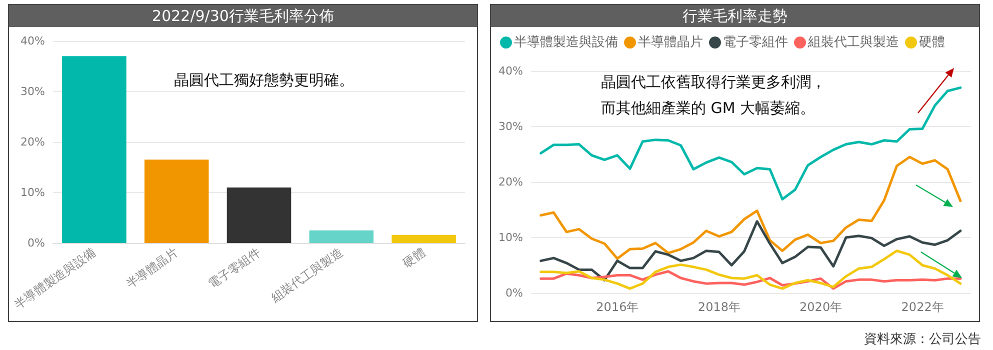 The image size is (993, 350). Describe the element at coordinates (713, 95) in the screenshot. I see `annotation: 晶圓代工依舊取得行業更多利潤，而其他細產業的 GM 大幅萎縮。` at that location.